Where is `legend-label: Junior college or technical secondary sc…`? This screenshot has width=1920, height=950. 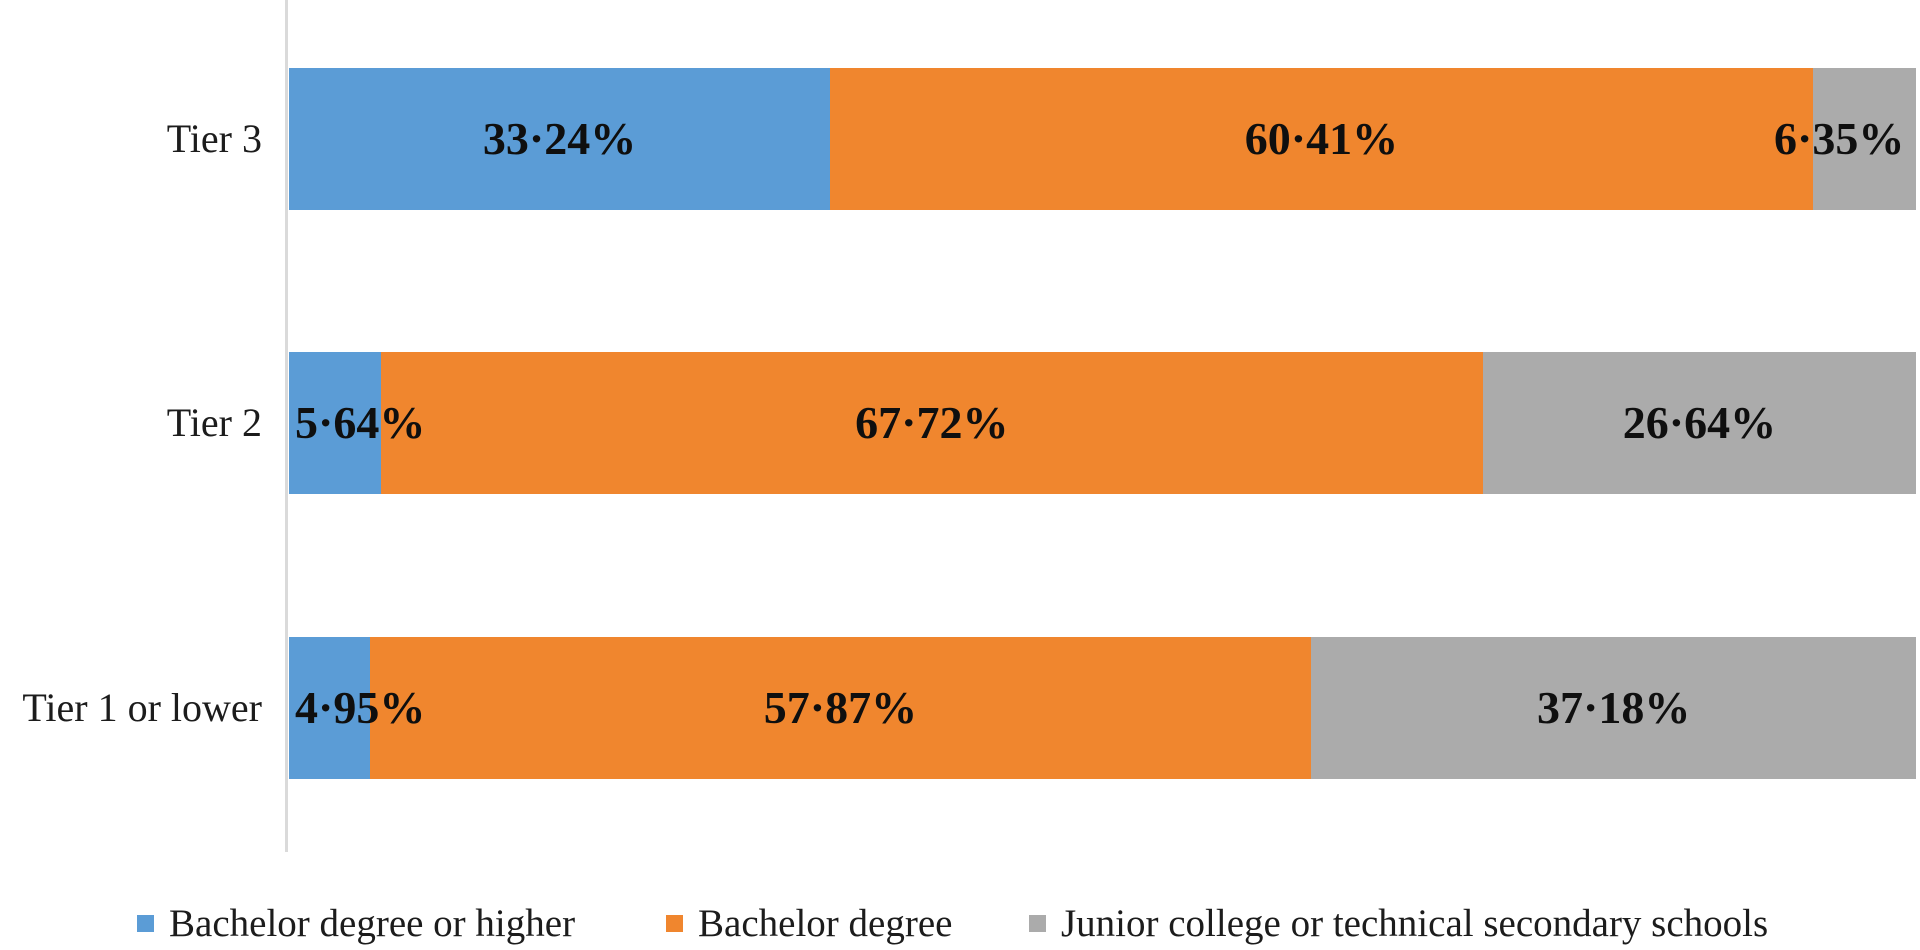 legend-label: Junior college or technical secondary sc… is located at coordinates (1415, 923).